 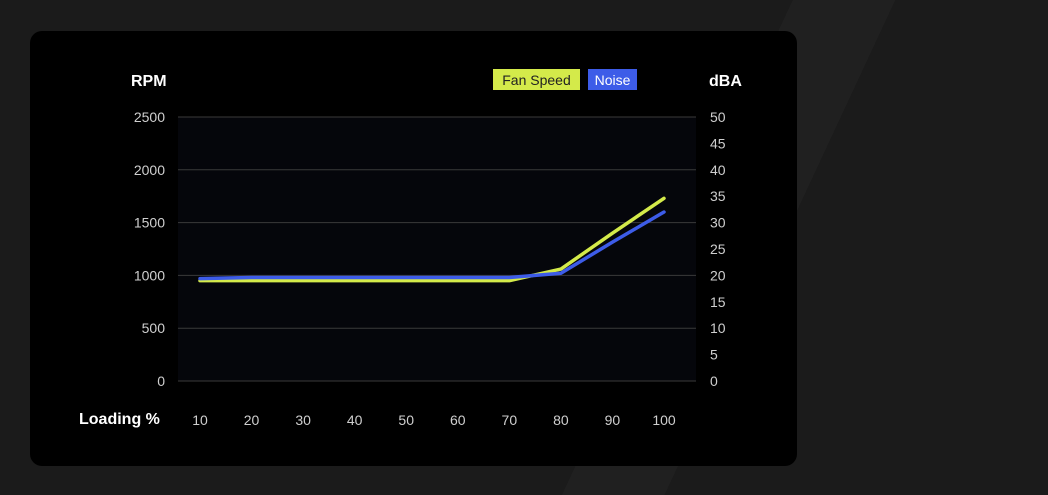 What do you see at coordinates (149, 81) in the screenshot?
I see `y-left-axis-title: RPM` at bounding box center [149, 81].